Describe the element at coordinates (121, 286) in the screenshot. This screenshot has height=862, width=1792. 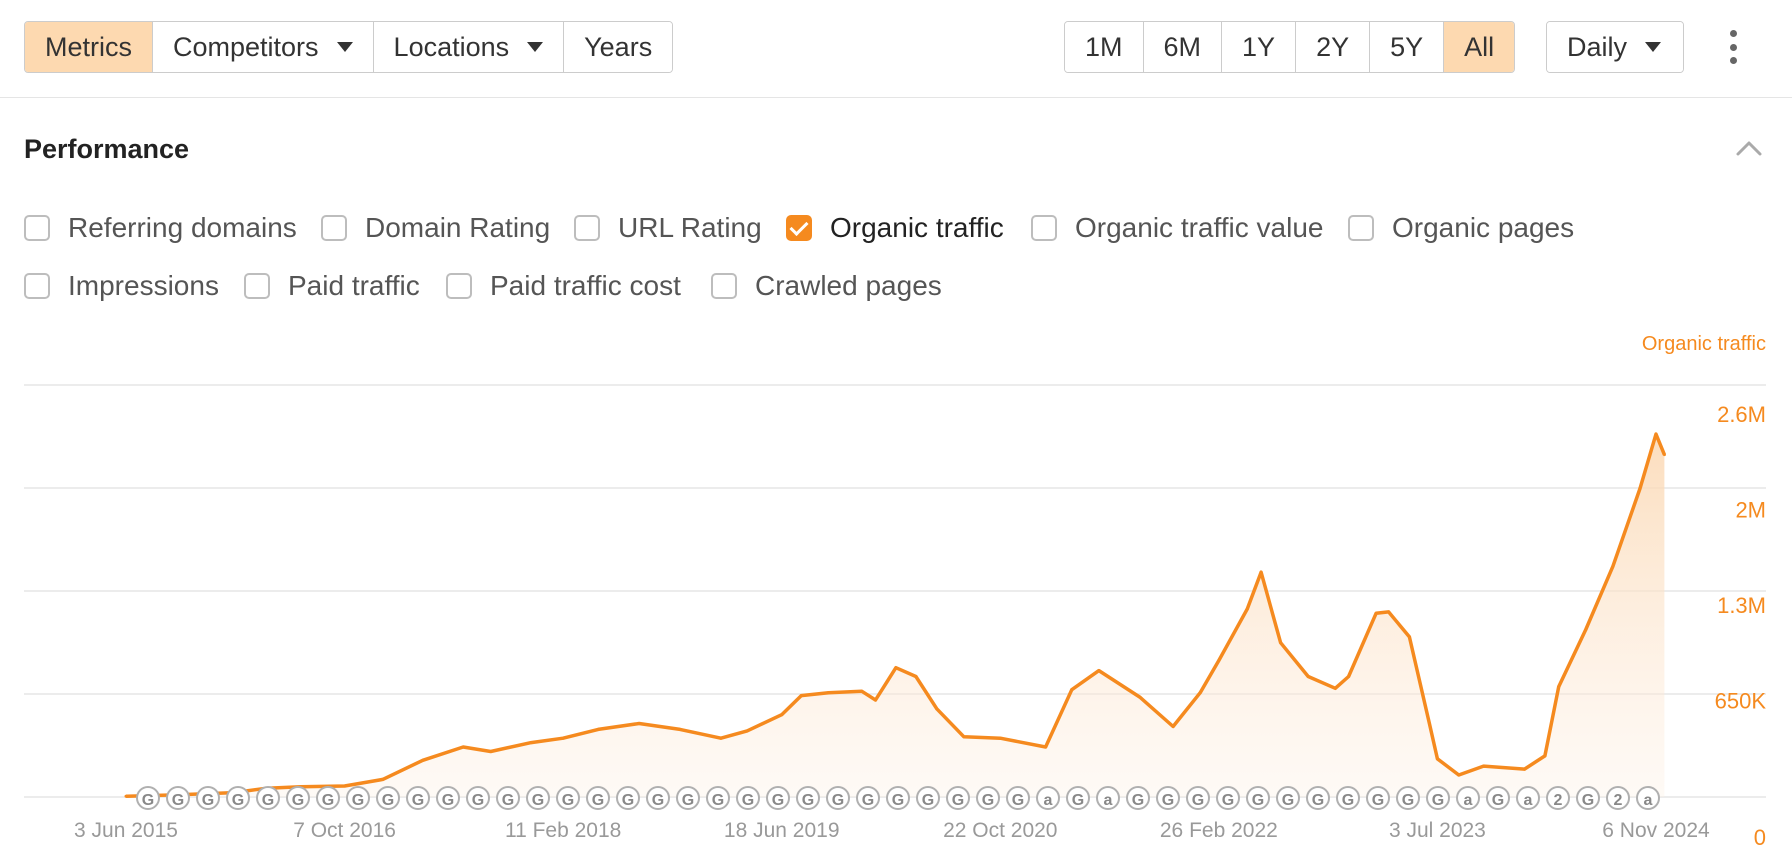
I see `metric-checkbox-impressions: Impressions` at that location.